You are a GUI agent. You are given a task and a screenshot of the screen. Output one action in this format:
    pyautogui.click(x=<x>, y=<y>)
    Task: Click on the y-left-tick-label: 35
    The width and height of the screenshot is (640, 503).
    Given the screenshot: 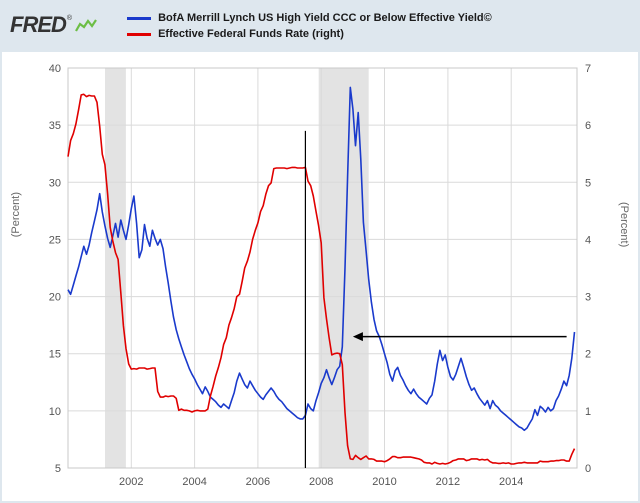 What is the action you would take?
    pyautogui.click(x=55, y=126)
    